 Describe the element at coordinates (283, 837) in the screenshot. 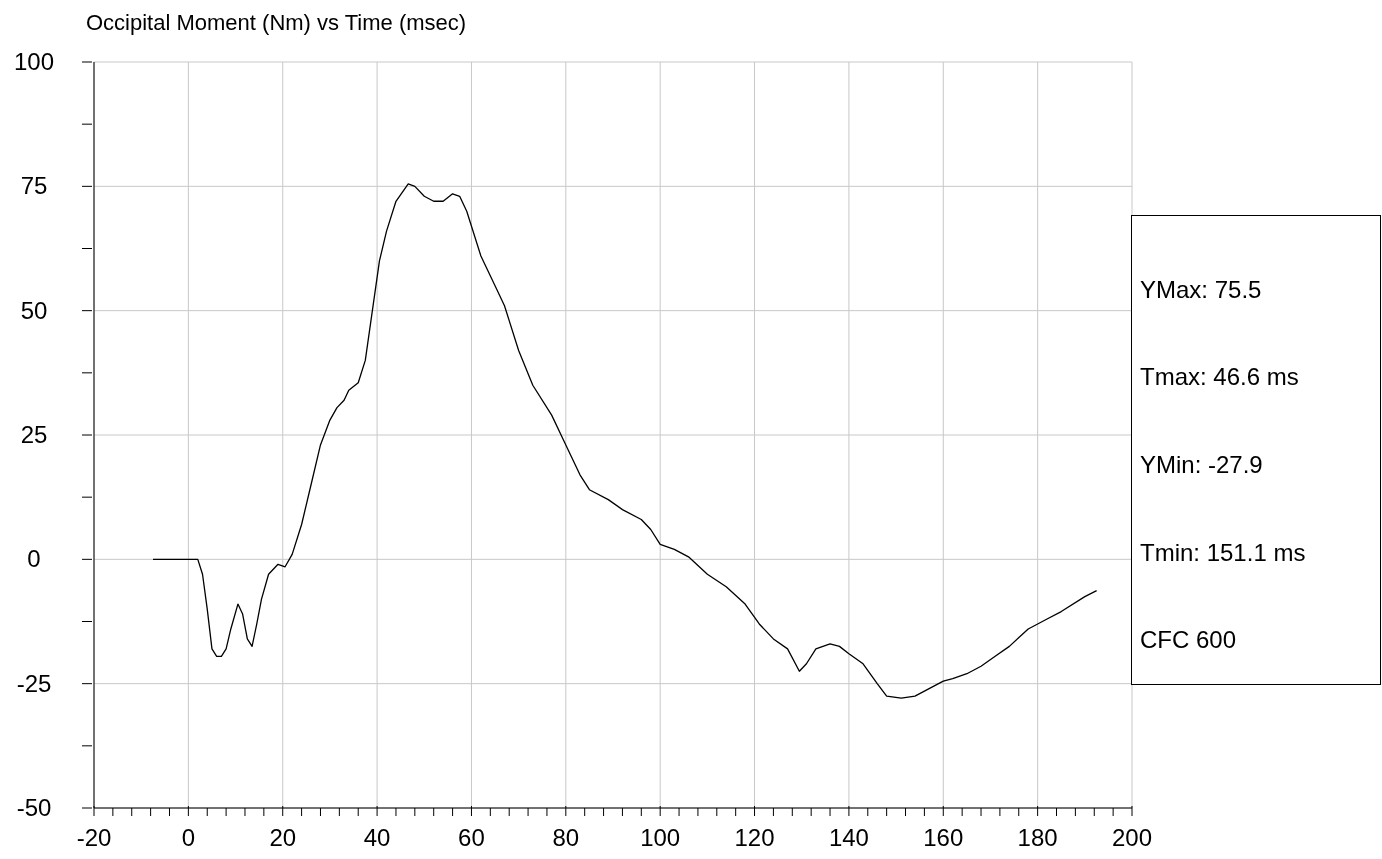

I see `x-tick-label: 20` at that location.